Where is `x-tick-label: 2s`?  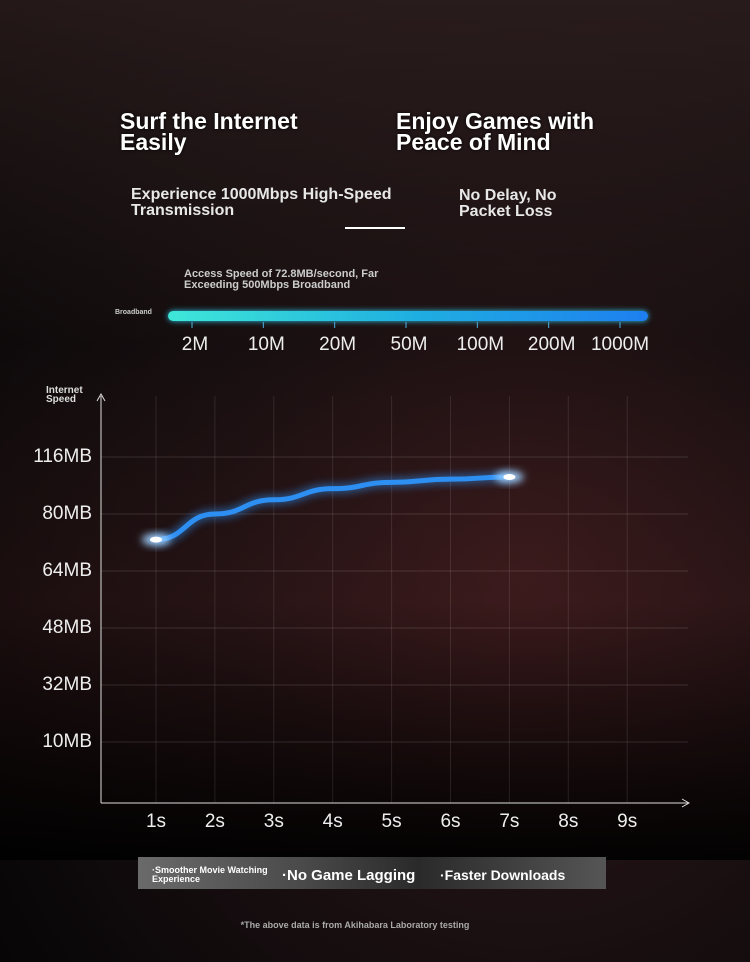
x-tick-label: 2s is located at coordinates (215, 821).